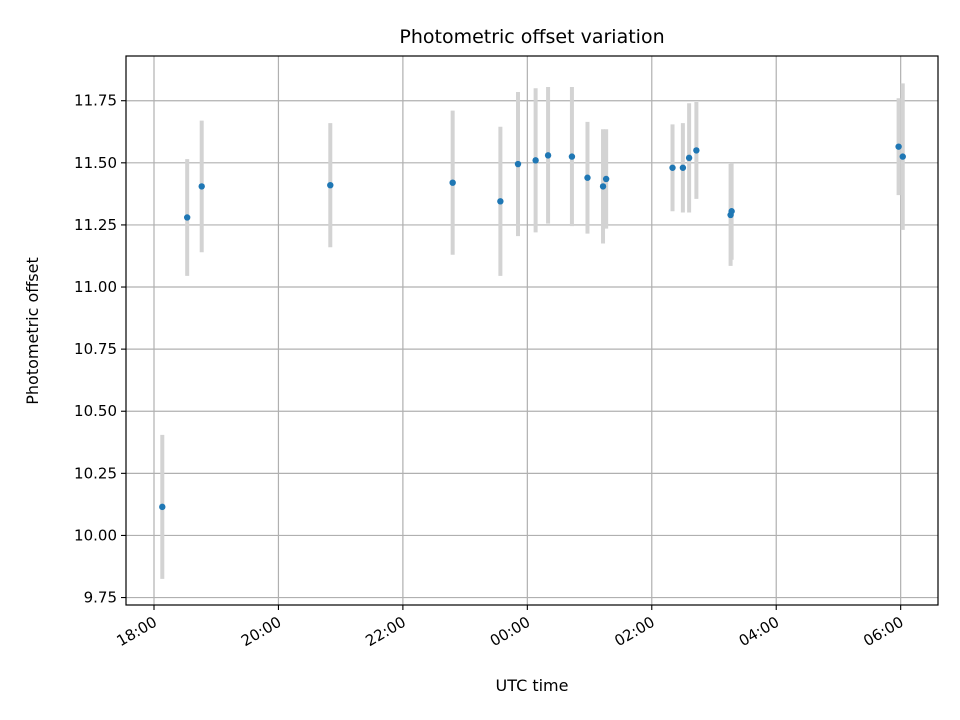 The height and width of the screenshot is (720, 960). Describe the element at coordinates (531, 37) in the screenshot. I see `chart-title: Photometric offset variation` at that location.